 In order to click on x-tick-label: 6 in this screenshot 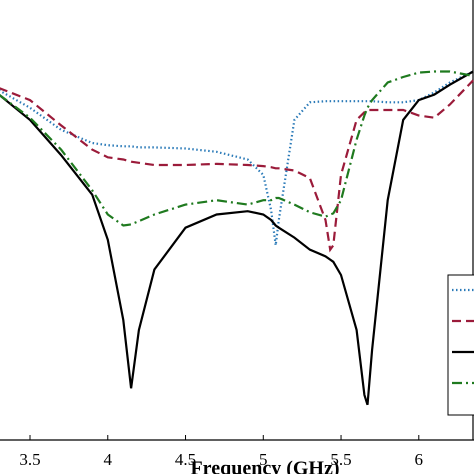, I will do `click(419, 459)`.